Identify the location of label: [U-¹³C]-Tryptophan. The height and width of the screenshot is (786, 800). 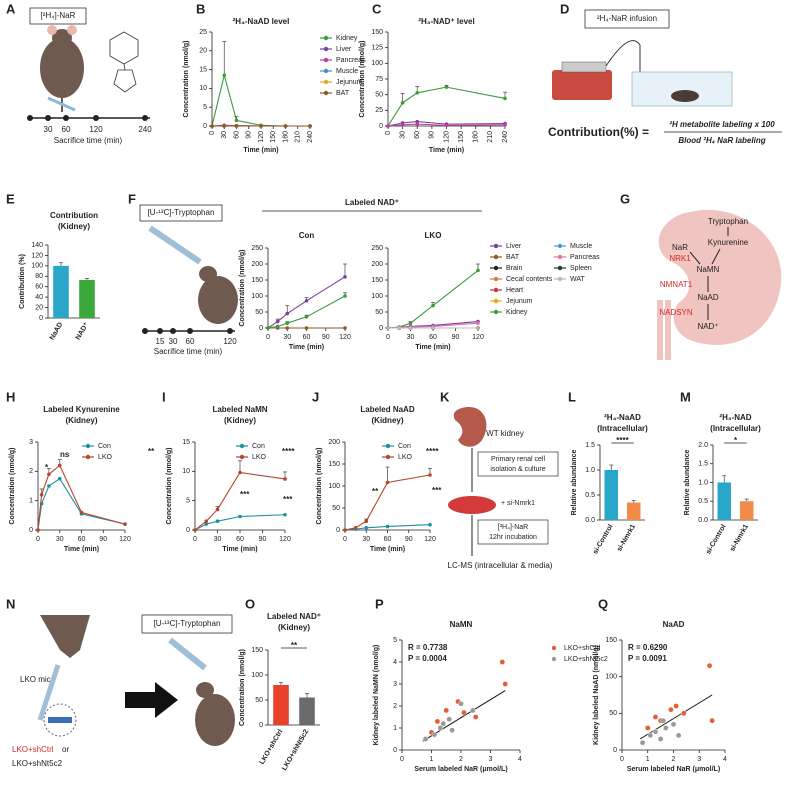
(181, 212).